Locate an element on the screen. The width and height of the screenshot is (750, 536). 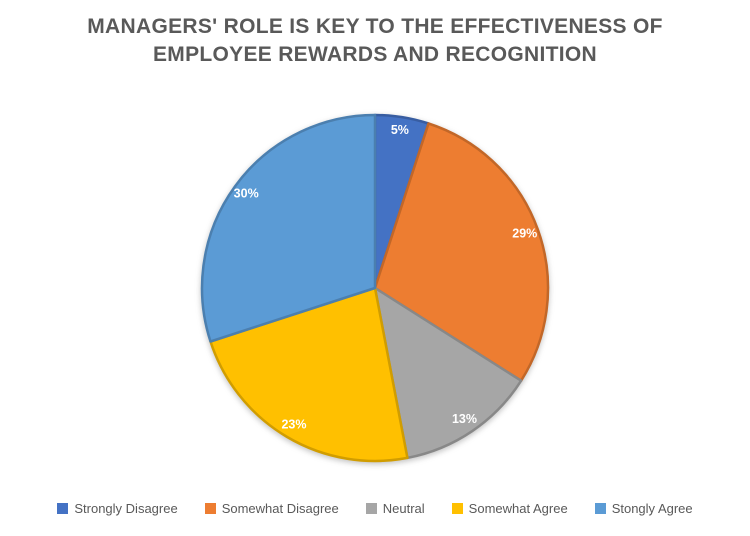
legend-label: Somewhat Agree is located at coordinates (518, 508).